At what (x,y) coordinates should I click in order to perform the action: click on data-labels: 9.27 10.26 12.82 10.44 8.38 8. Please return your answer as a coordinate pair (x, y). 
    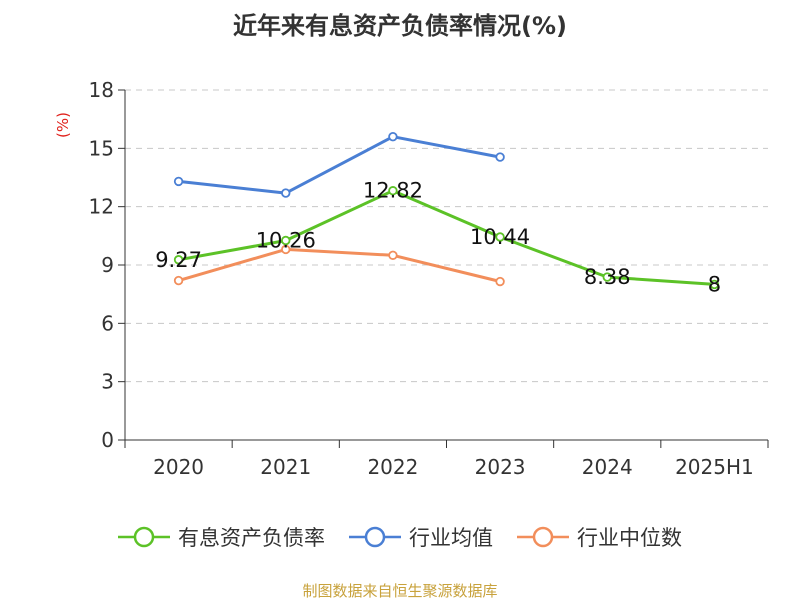
    Looking at the image, I should click on (438, 238).